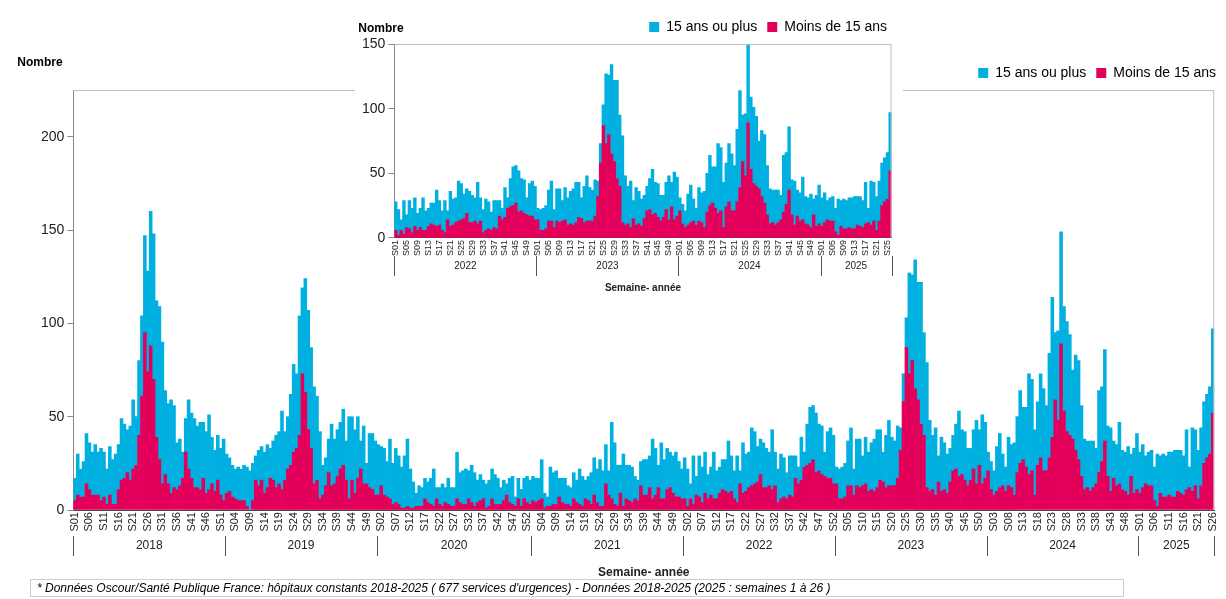  I want to click on x-tick-label: S40, so click(949, 522).